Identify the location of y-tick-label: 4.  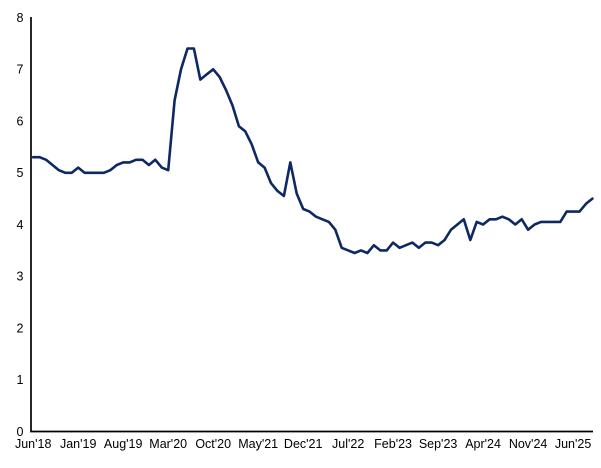
(20, 225).